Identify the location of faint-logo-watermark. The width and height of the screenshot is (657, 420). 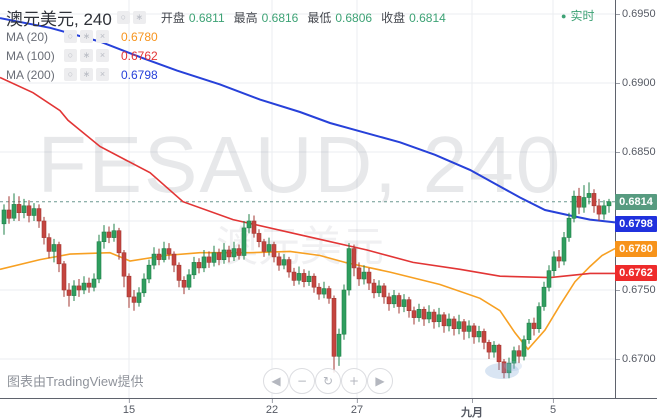
(503, 370).